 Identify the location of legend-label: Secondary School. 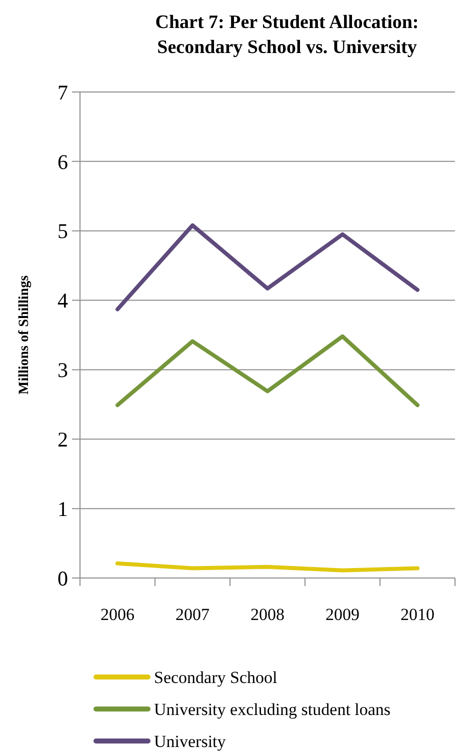
(216, 677).